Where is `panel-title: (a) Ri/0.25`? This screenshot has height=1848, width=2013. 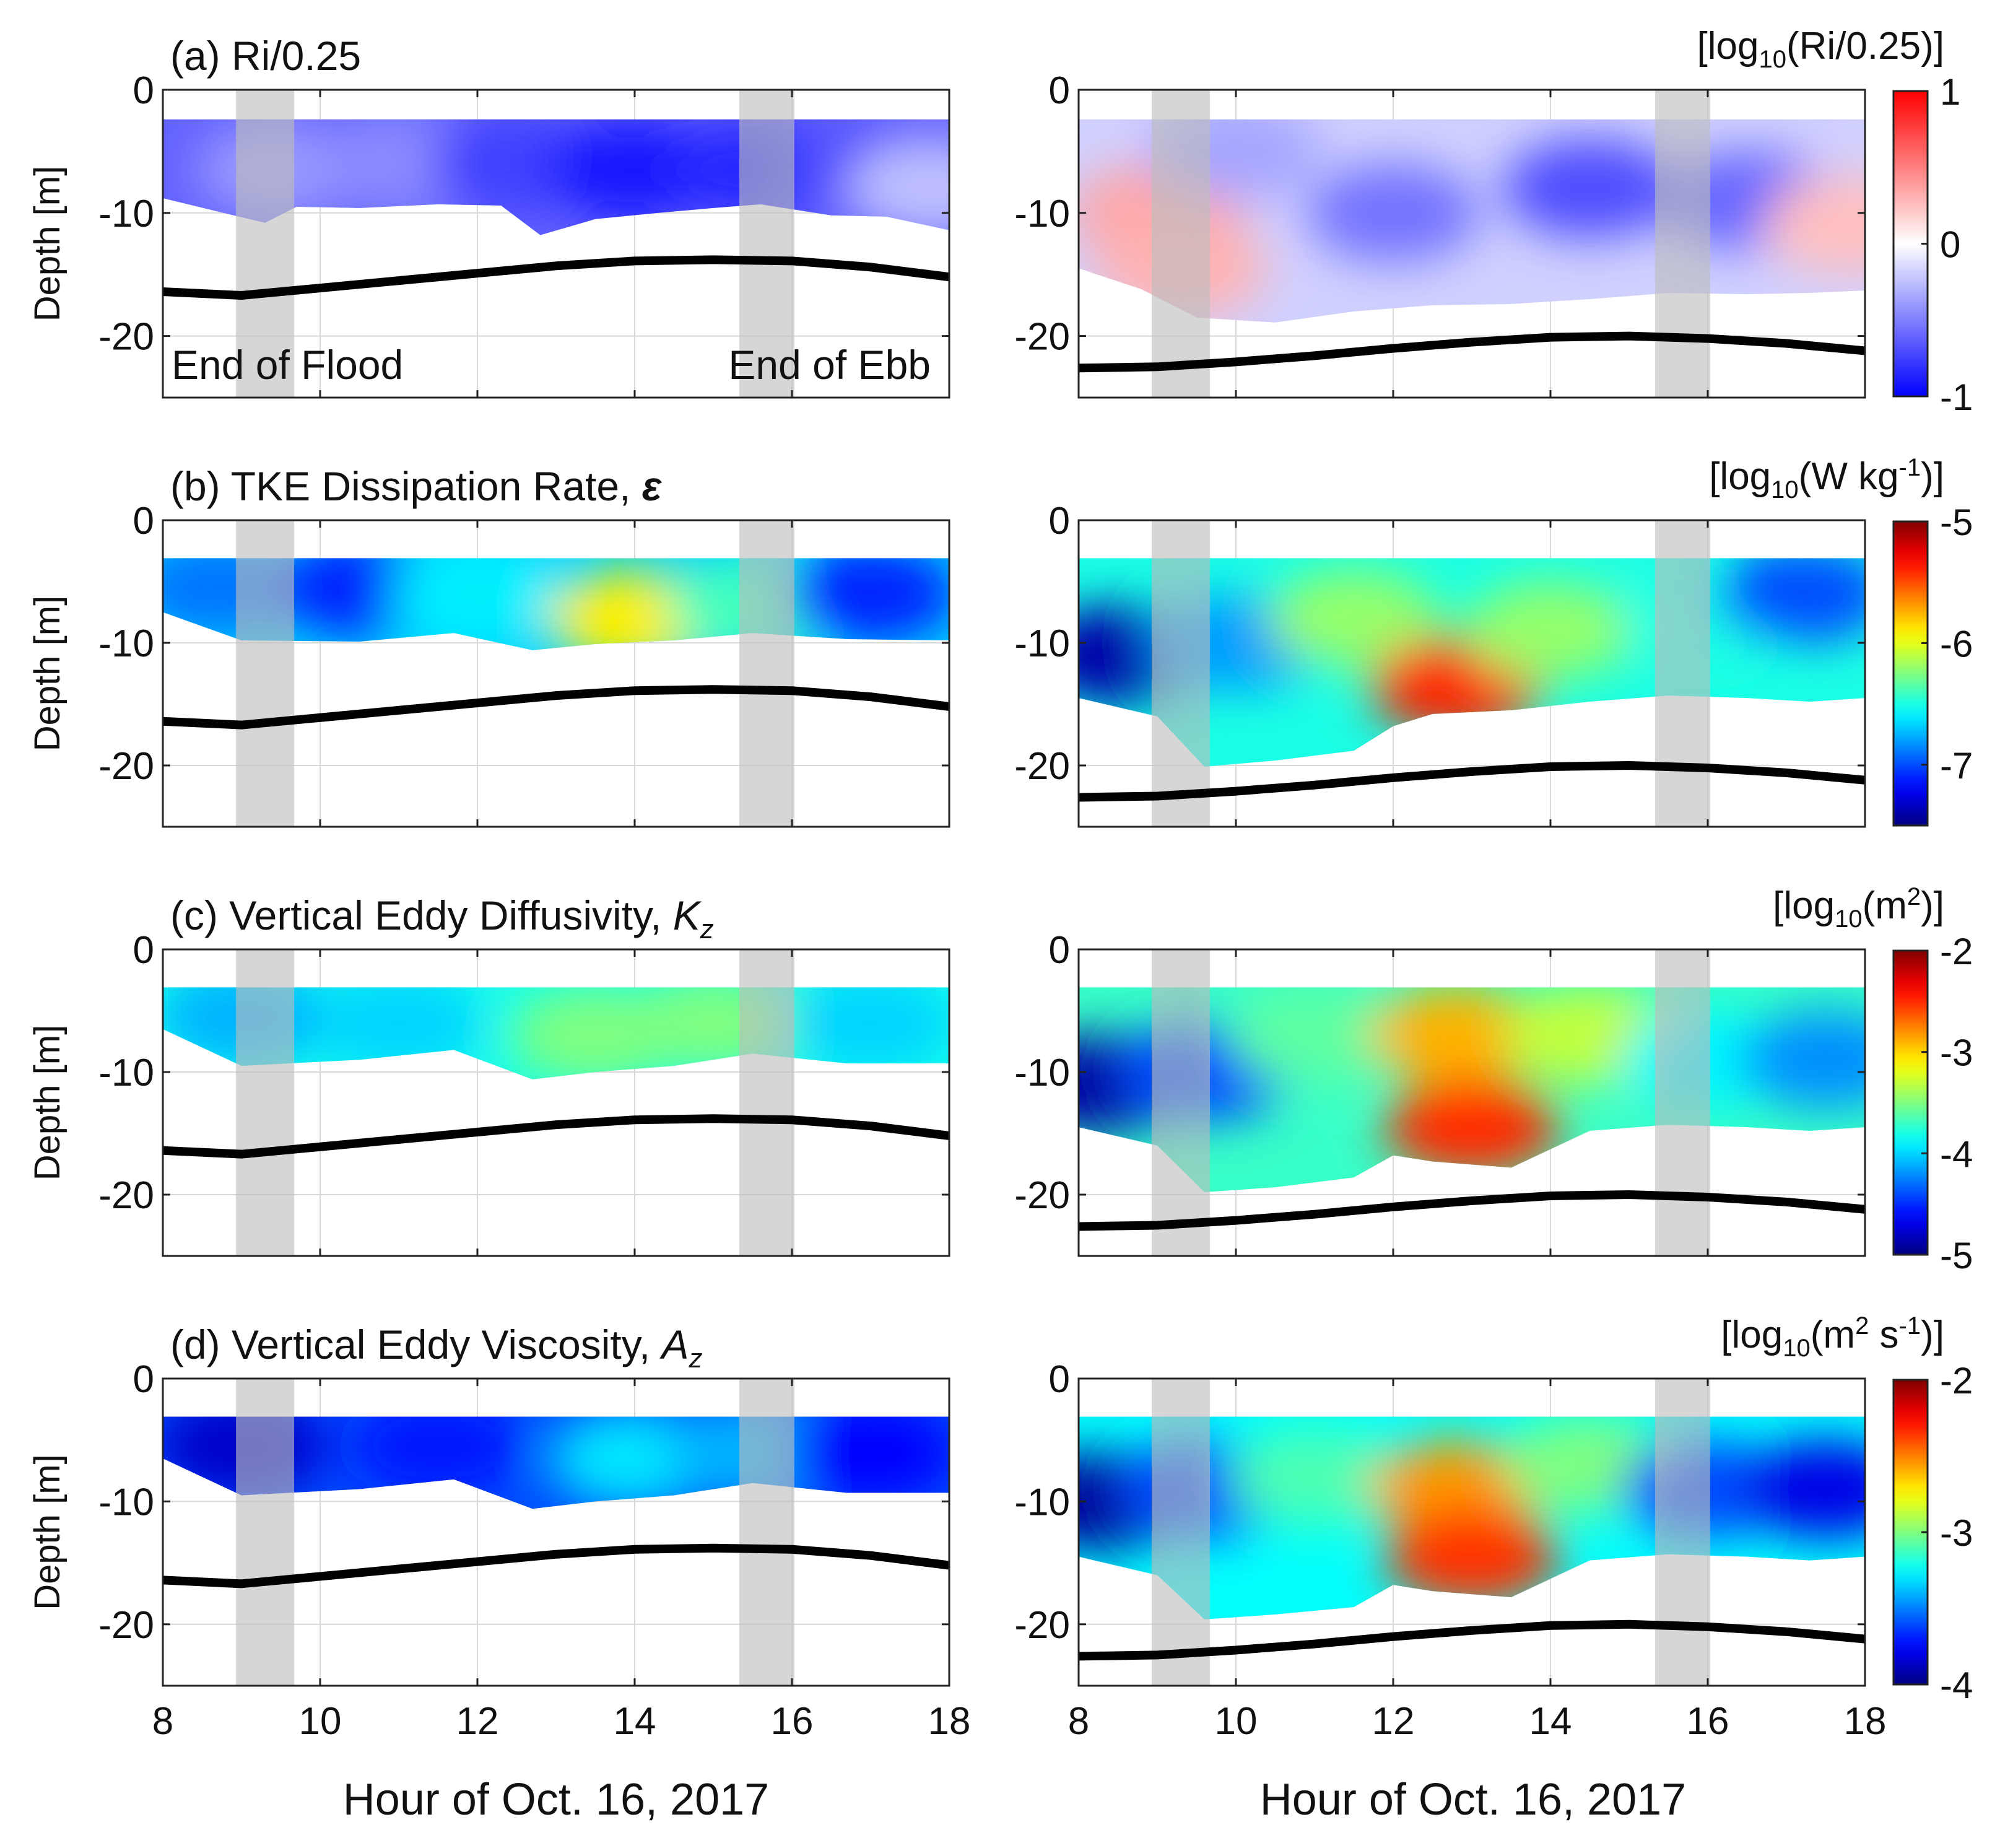
panel-title: (a) Ri/0.25 is located at coordinates (265, 56).